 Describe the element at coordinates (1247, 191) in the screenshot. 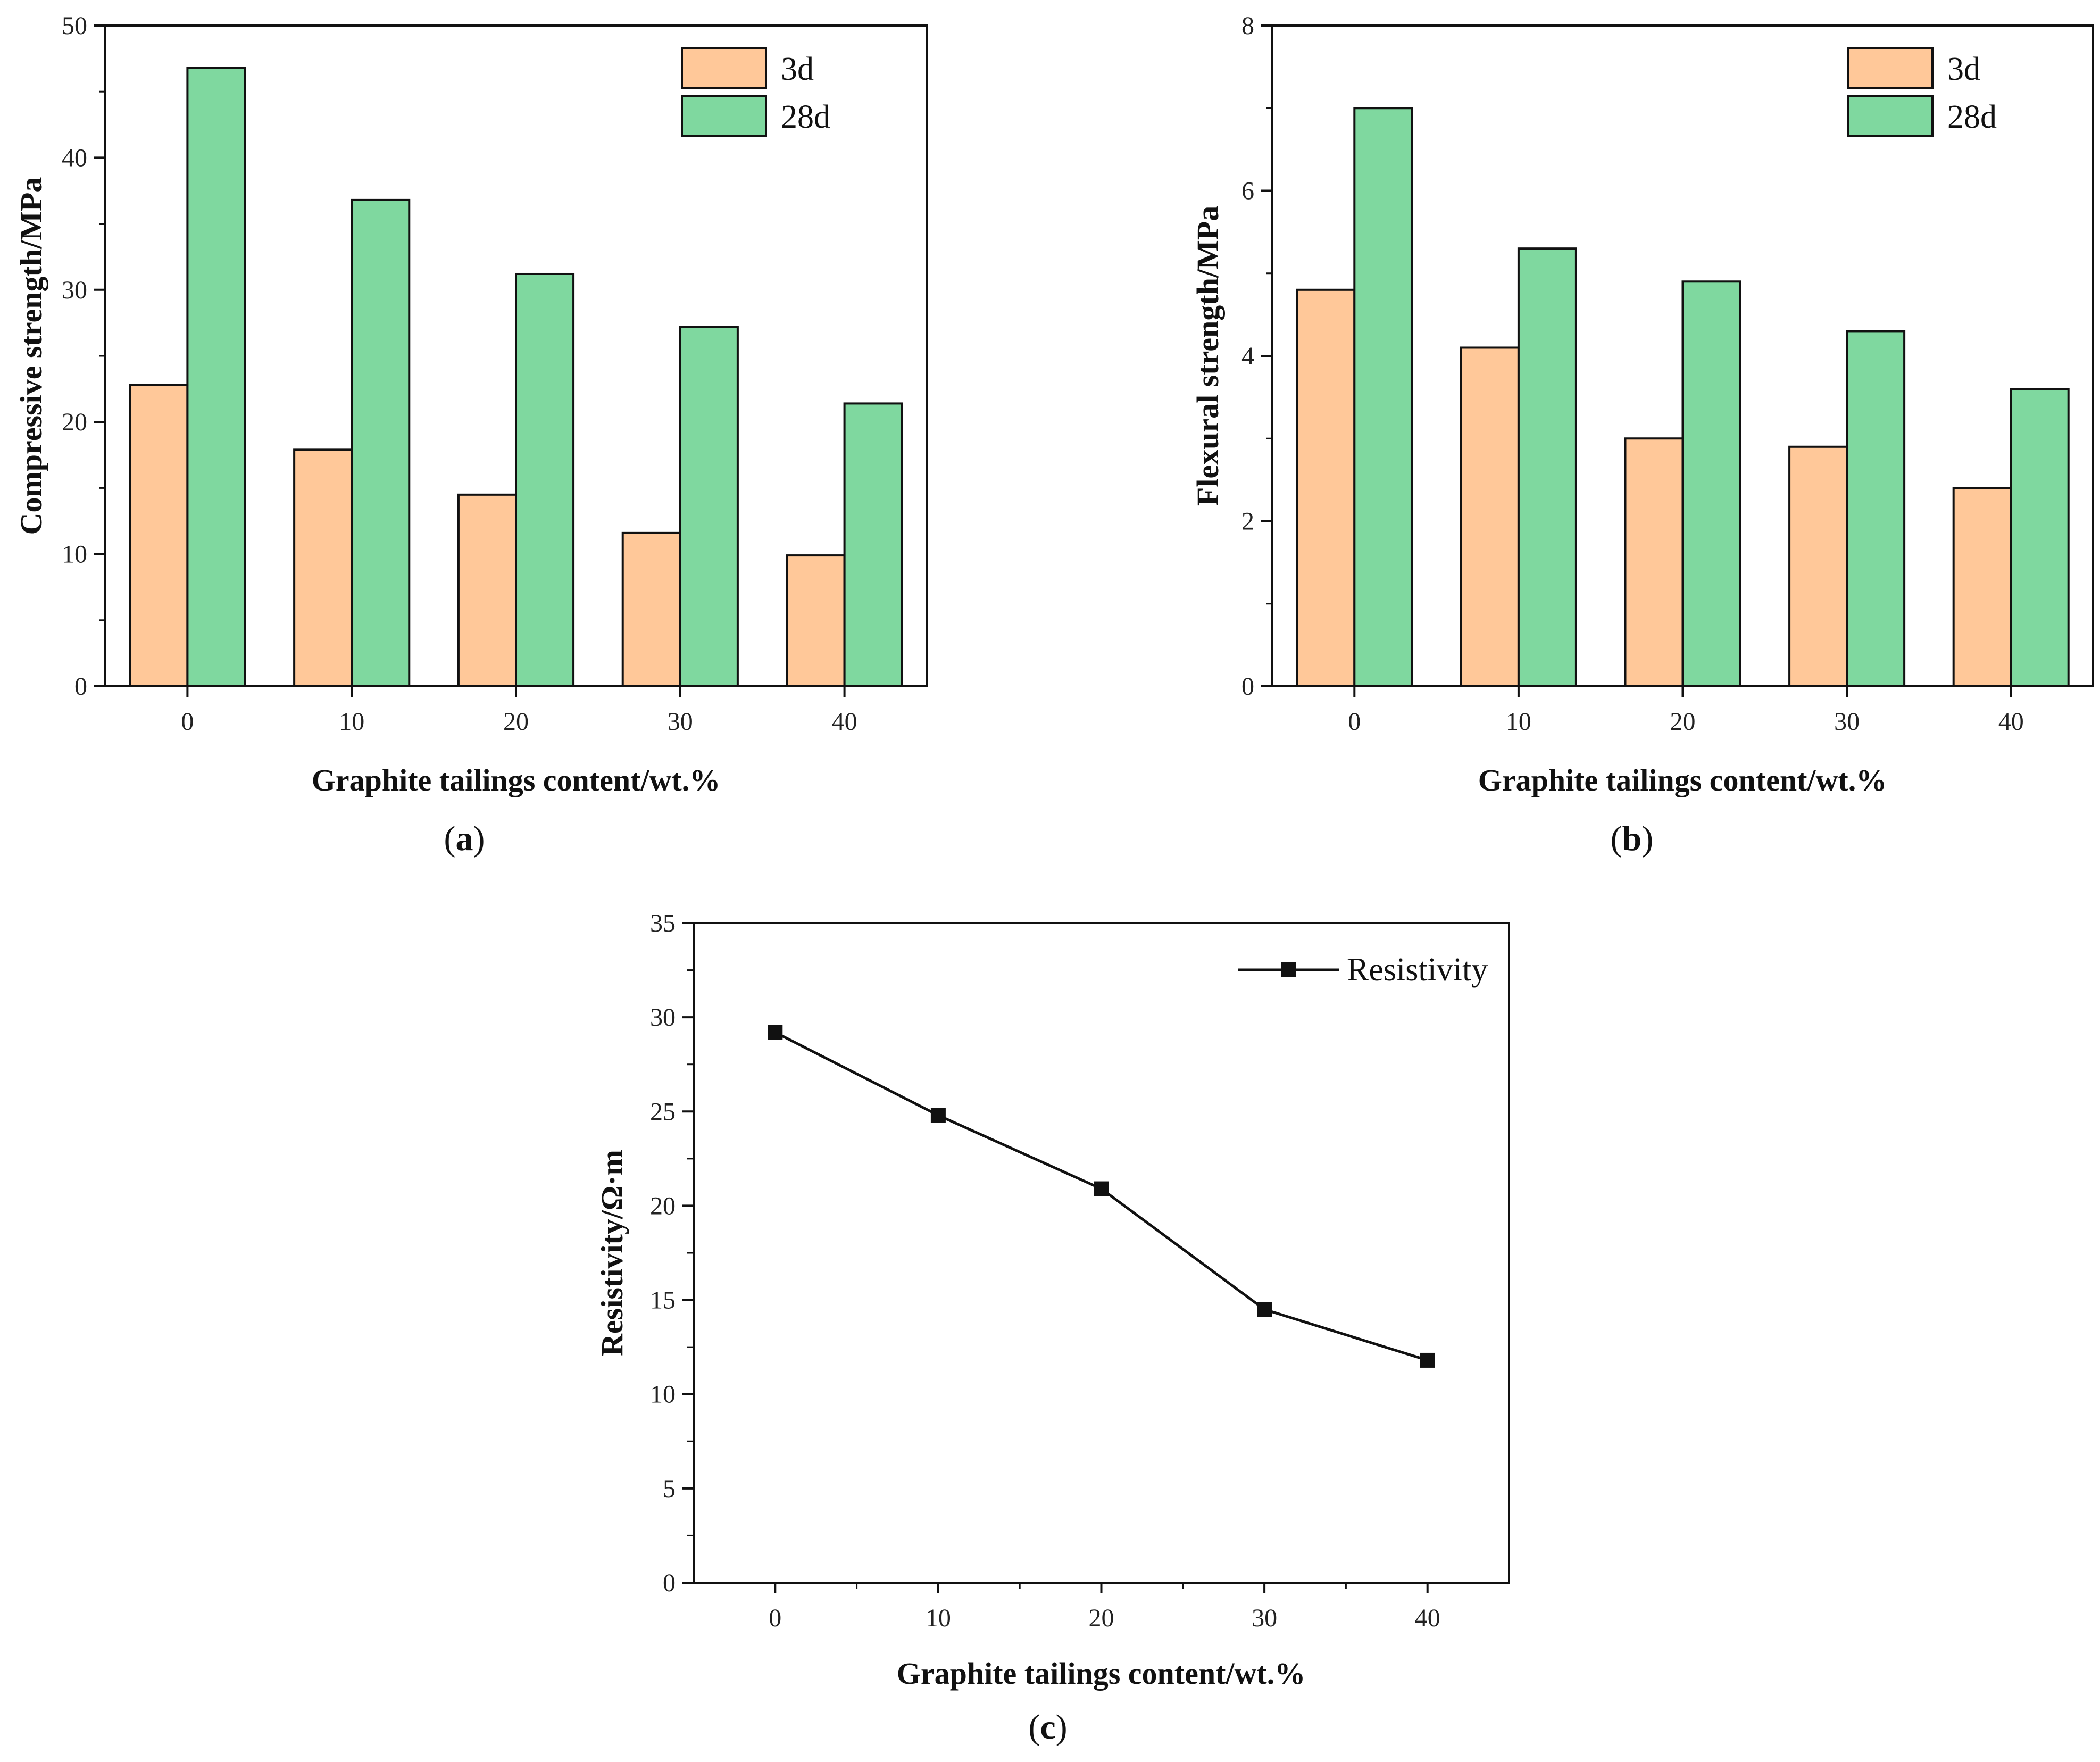

I see `y-tick-label: 6` at that location.